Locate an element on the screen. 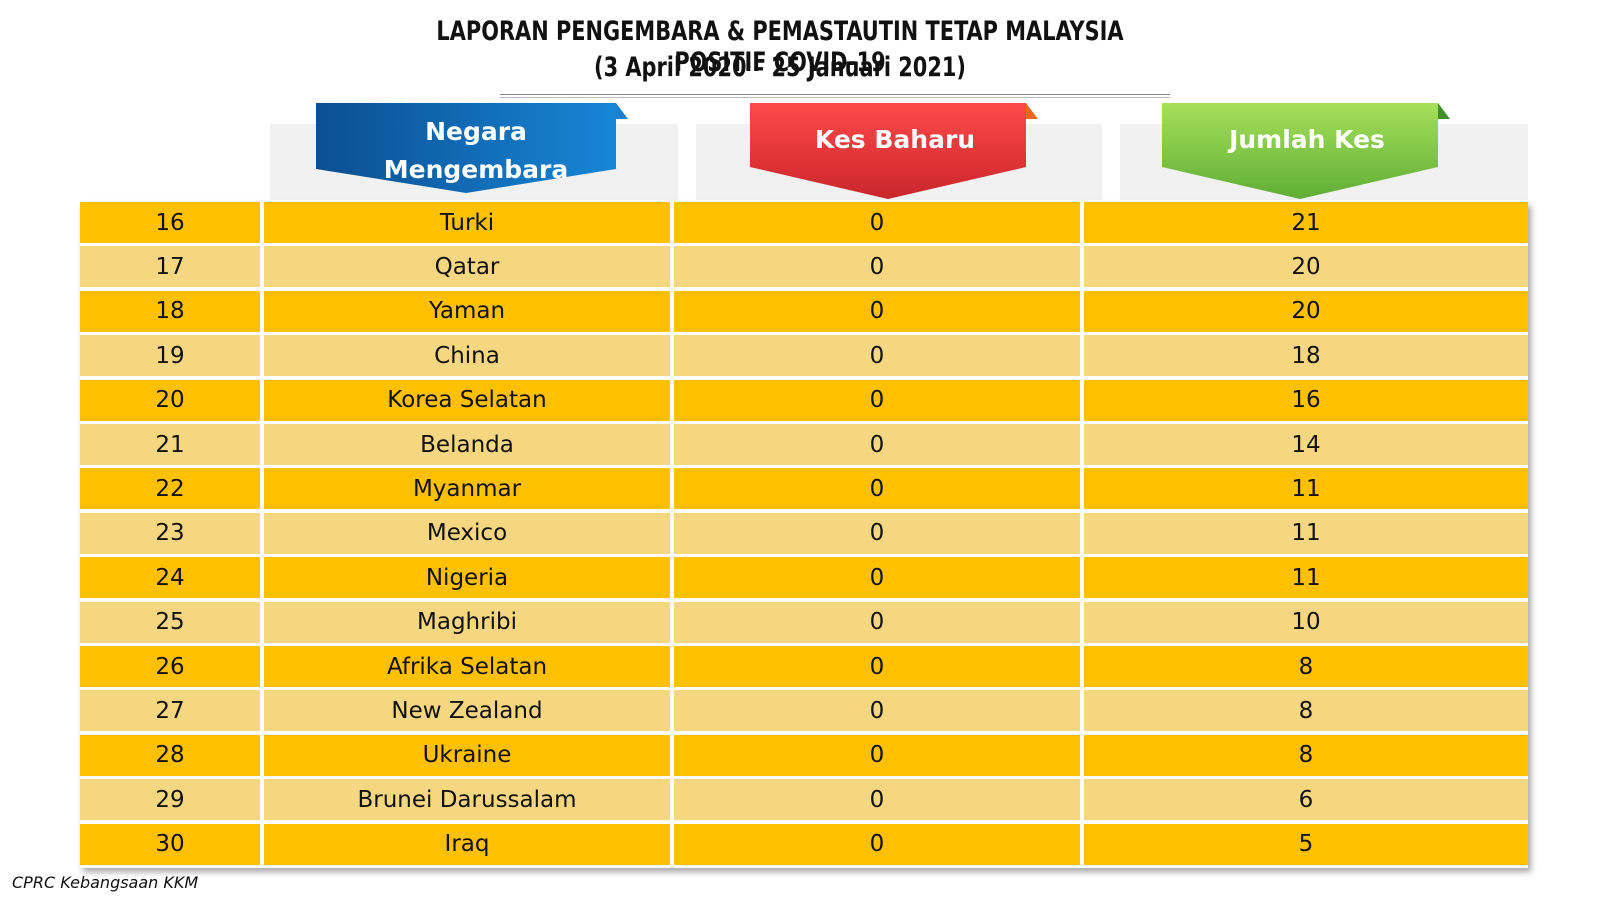  jumlah-kes-cell: 18 is located at coordinates (1306, 356).